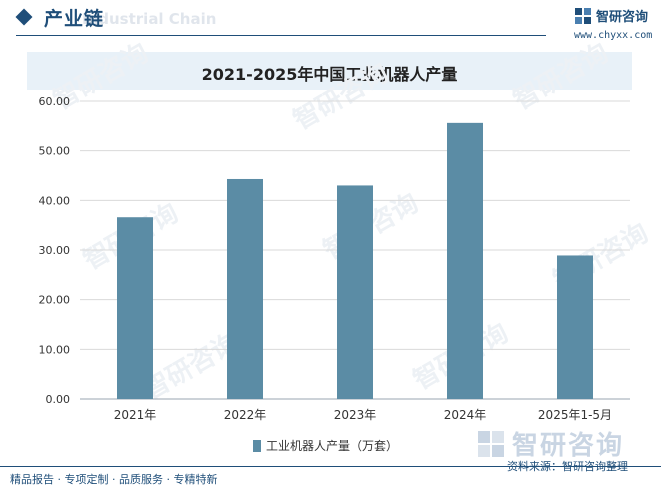 The image size is (661, 492). Describe the element at coordinates (329, 74) in the screenshot. I see `chart-title: 2021-2025年中国工业机器人产量` at that location.